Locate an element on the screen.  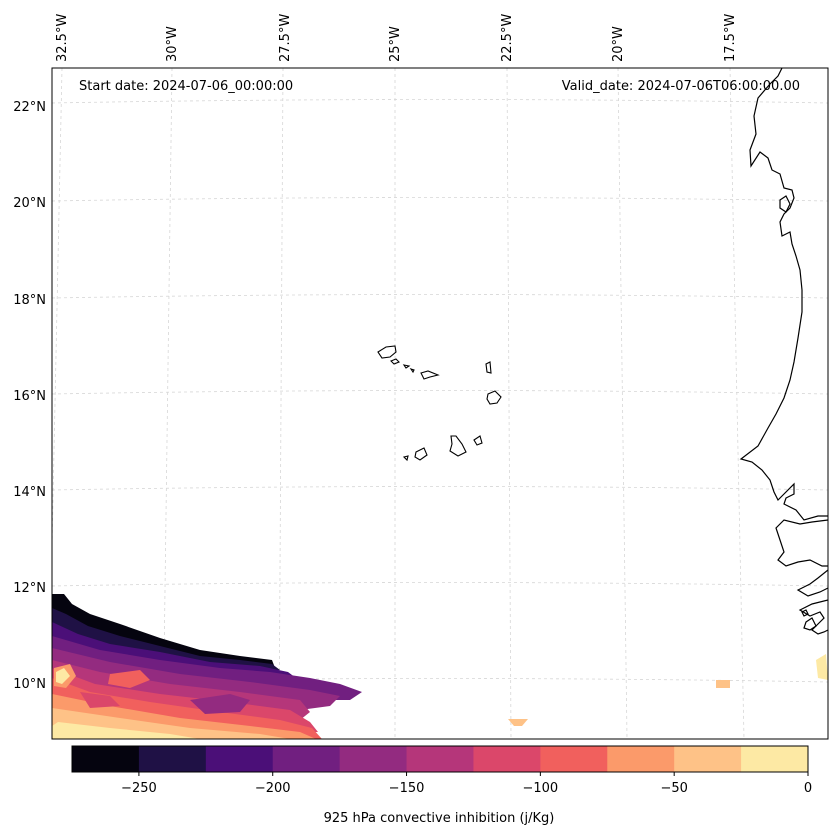
colorbar-frame is located at coordinates (440, 759).